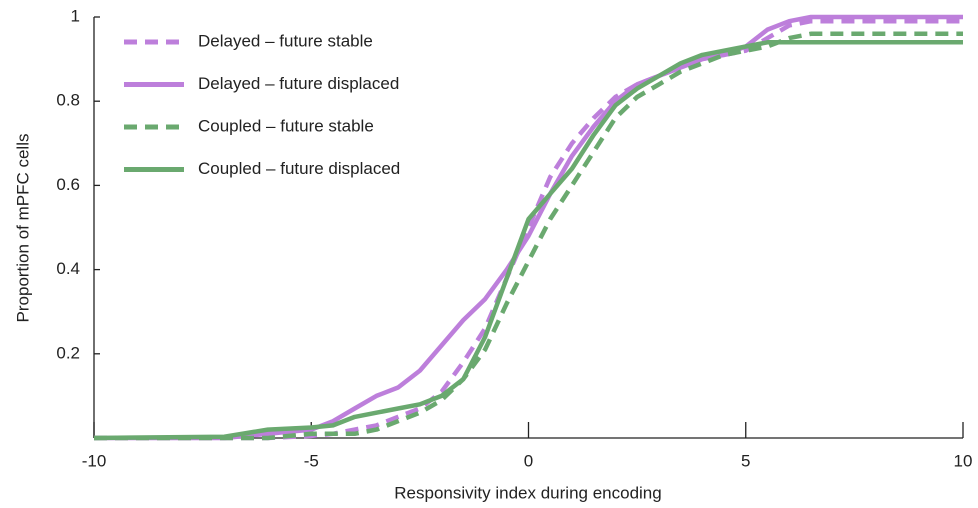 The height and width of the screenshot is (508, 978). Describe the element at coordinates (68, 100) in the screenshot. I see `y-tick-label: 0.8` at that location.